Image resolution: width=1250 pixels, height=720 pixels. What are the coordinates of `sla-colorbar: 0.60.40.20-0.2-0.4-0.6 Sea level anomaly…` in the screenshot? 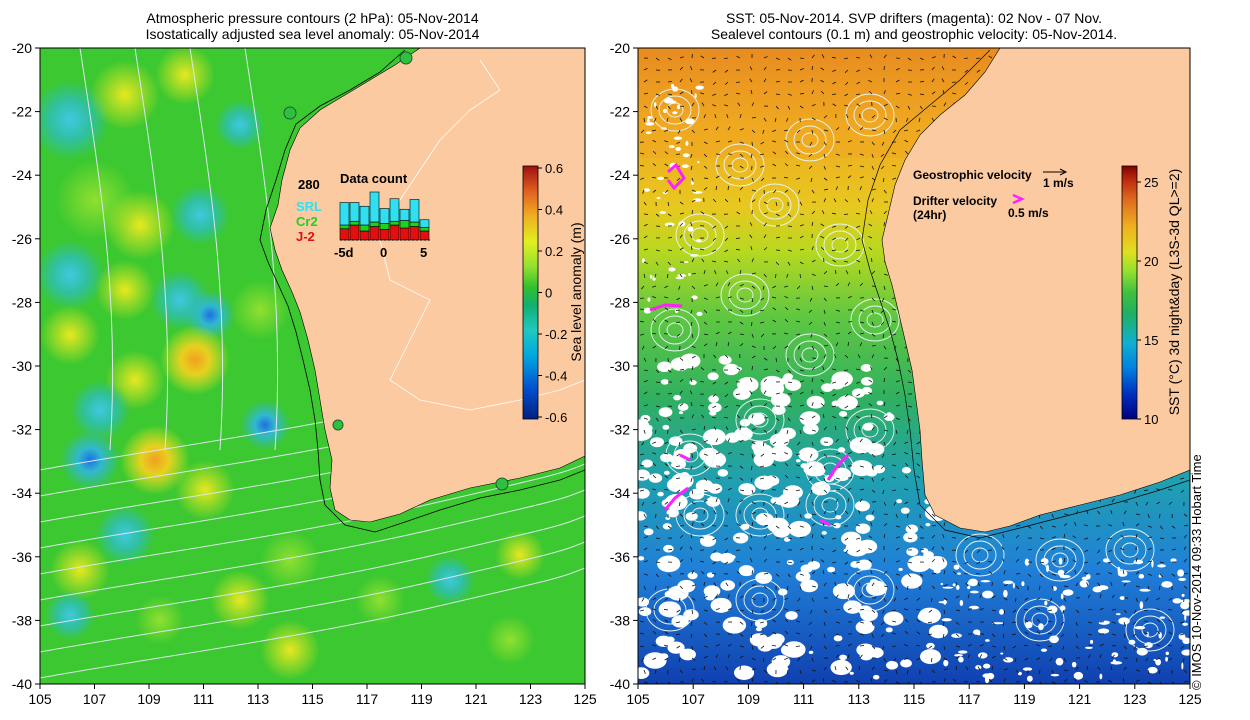 It's located at (553, 293).